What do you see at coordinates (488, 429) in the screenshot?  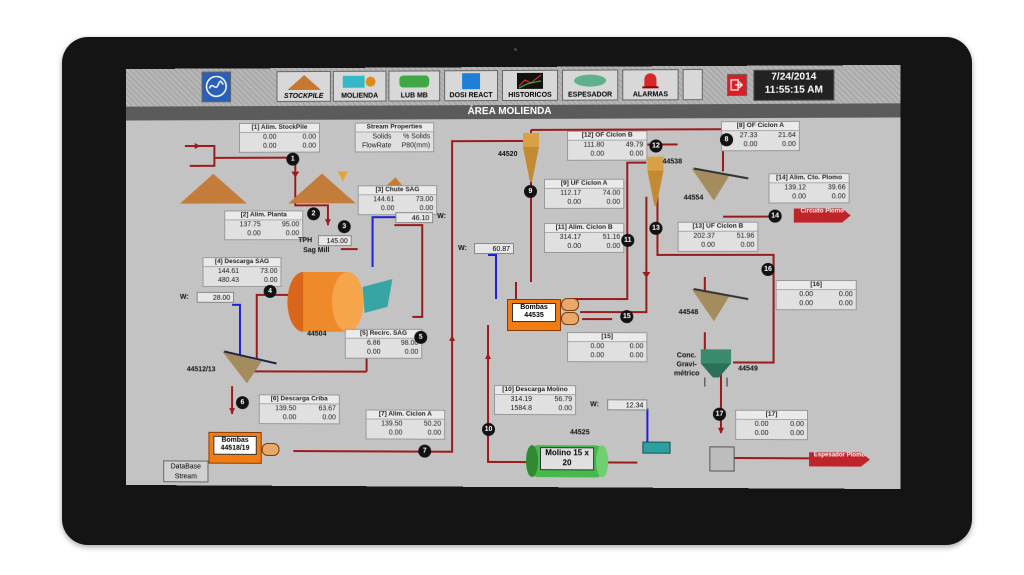 I see `node-10: 10` at bounding box center [488, 429].